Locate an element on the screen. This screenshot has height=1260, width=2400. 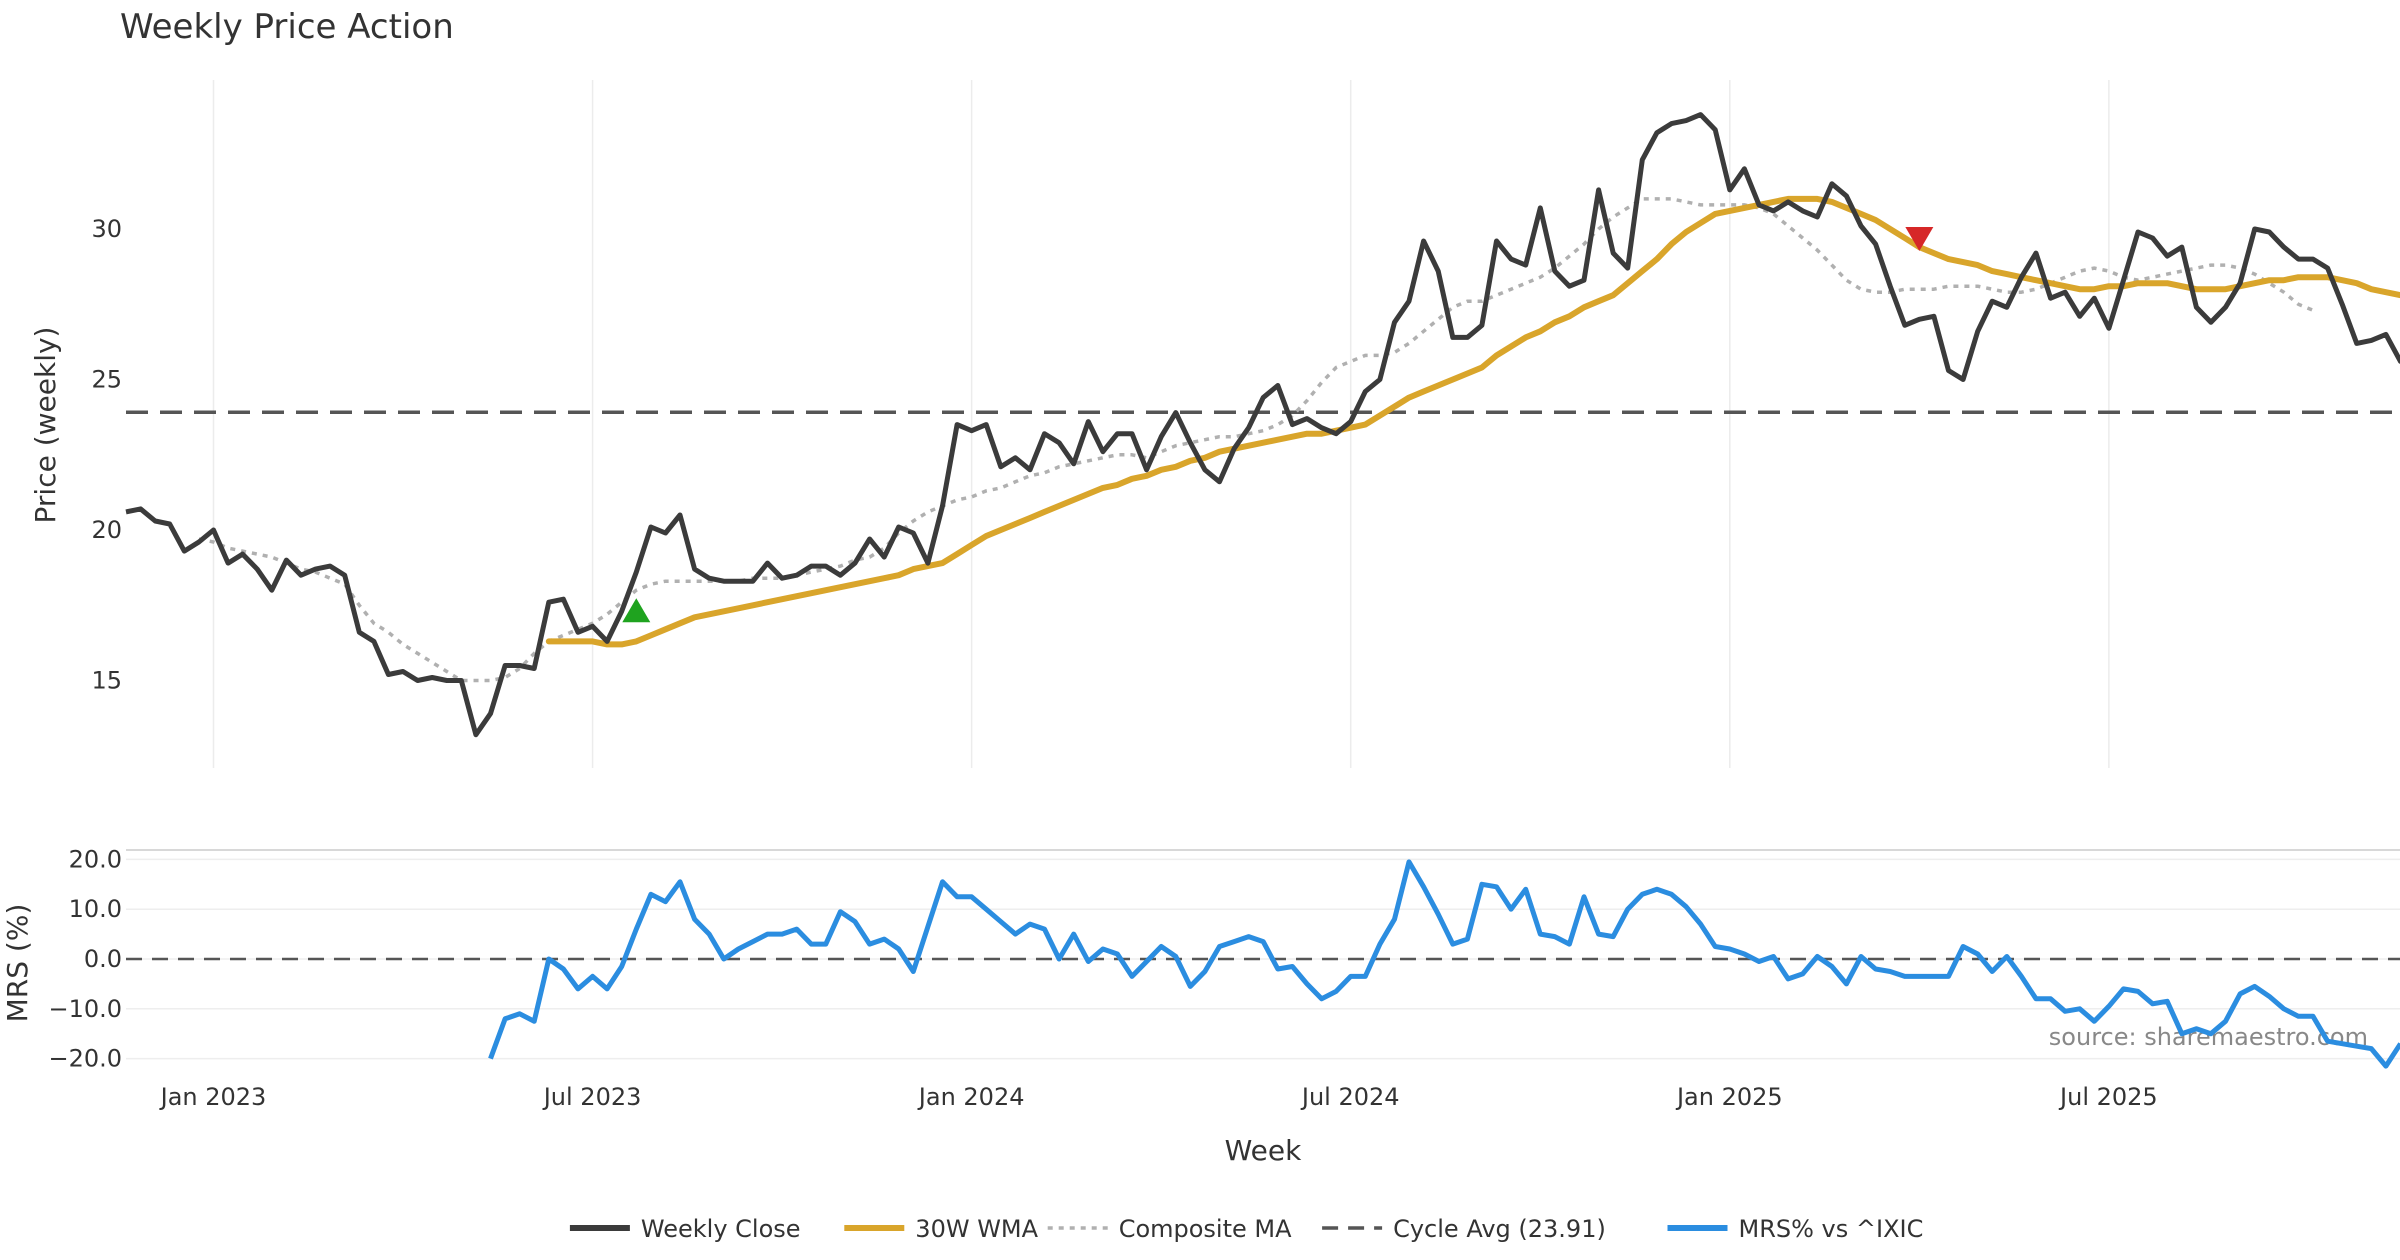
price-y-tick-label: 30 is located at coordinates (106, 229).